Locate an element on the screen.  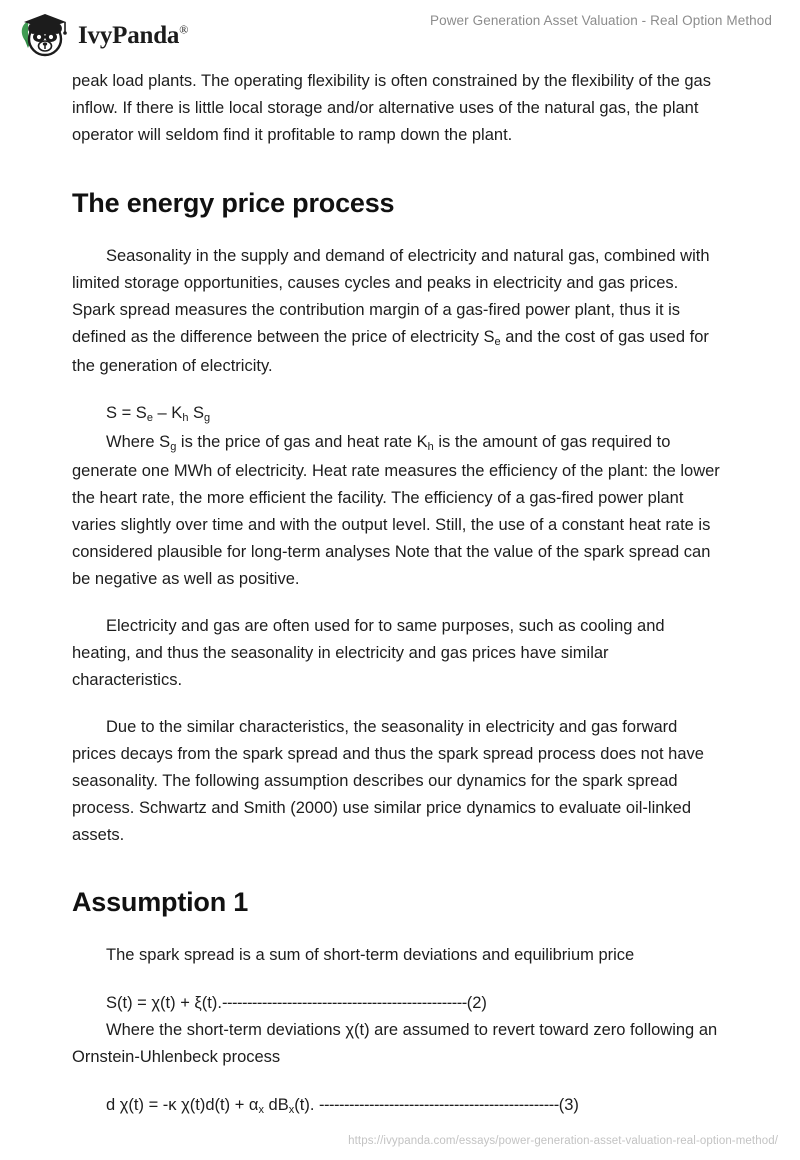
brand-wordmark: IvyPanda® is located at coordinates (133, 35).